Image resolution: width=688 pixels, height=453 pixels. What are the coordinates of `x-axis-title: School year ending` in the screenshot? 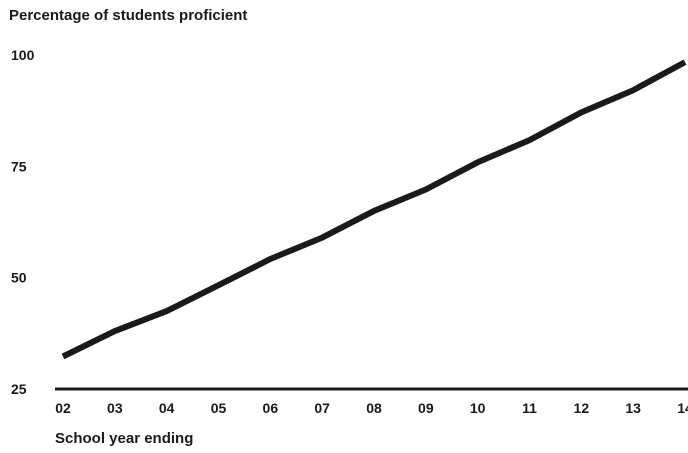 It's located at (124, 438).